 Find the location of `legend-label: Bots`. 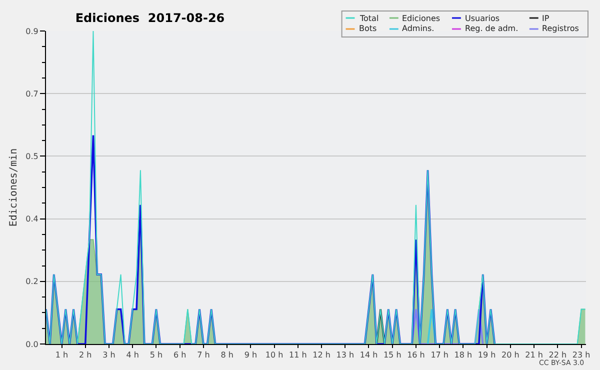

legend-label: Bots is located at coordinates (368, 28).